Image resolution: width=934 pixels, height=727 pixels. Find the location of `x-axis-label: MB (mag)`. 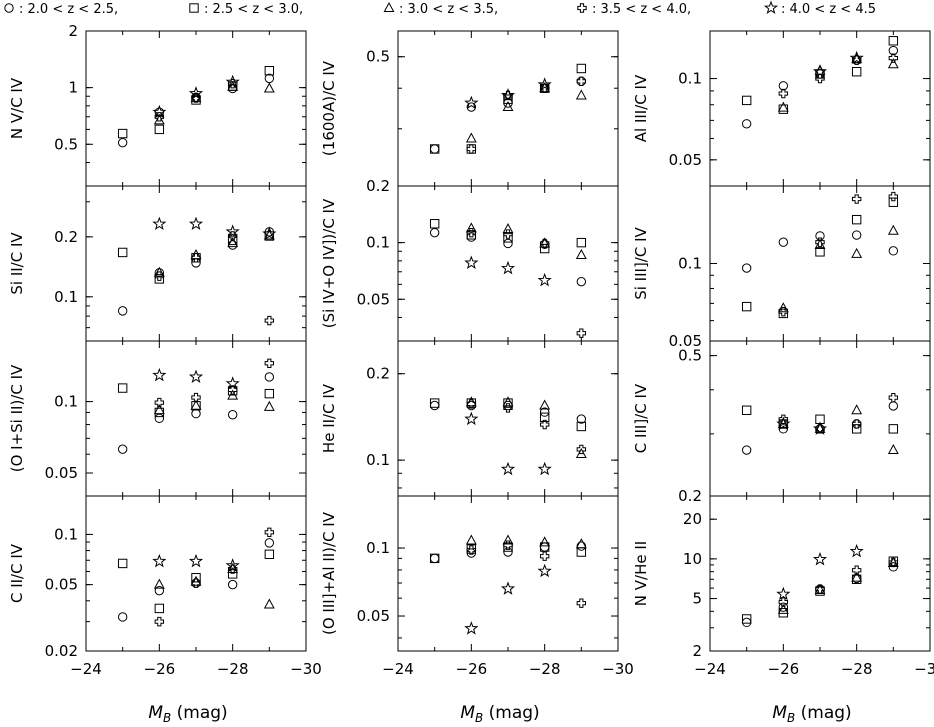

x-axis-label: MB (mag) is located at coordinates (187, 713).